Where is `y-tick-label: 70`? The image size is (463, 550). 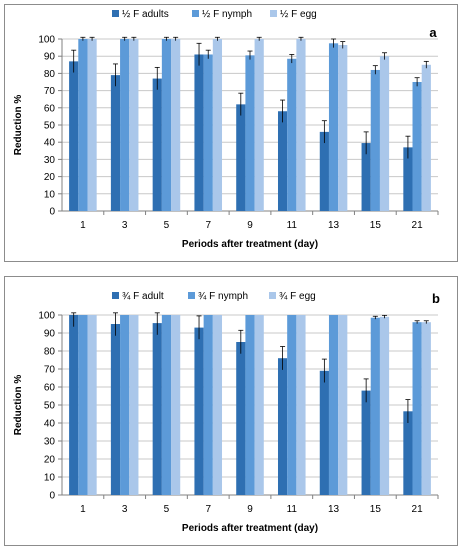
y-tick-label: 70 is located at coordinates (50, 370).